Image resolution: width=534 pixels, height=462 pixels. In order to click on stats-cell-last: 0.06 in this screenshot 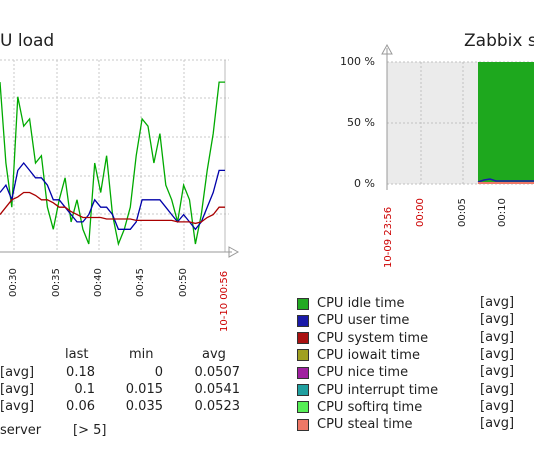, I will do `click(80, 406)`.